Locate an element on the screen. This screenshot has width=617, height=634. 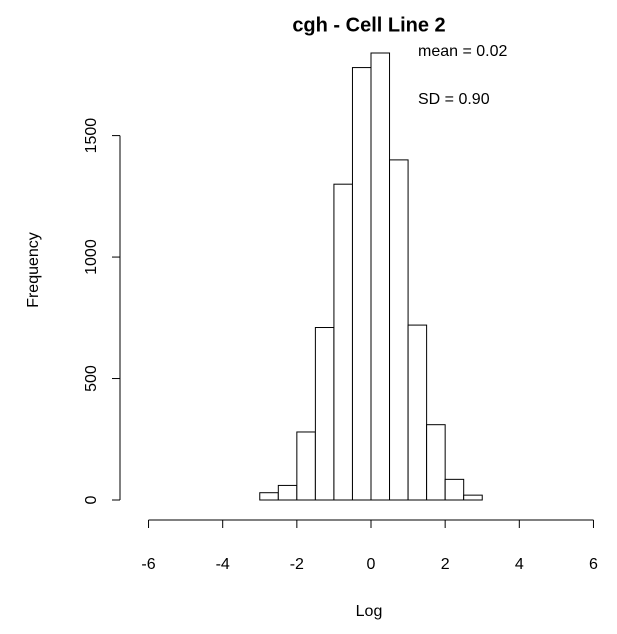
y-tick-label: 1500 is located at coordinates (91, 136).